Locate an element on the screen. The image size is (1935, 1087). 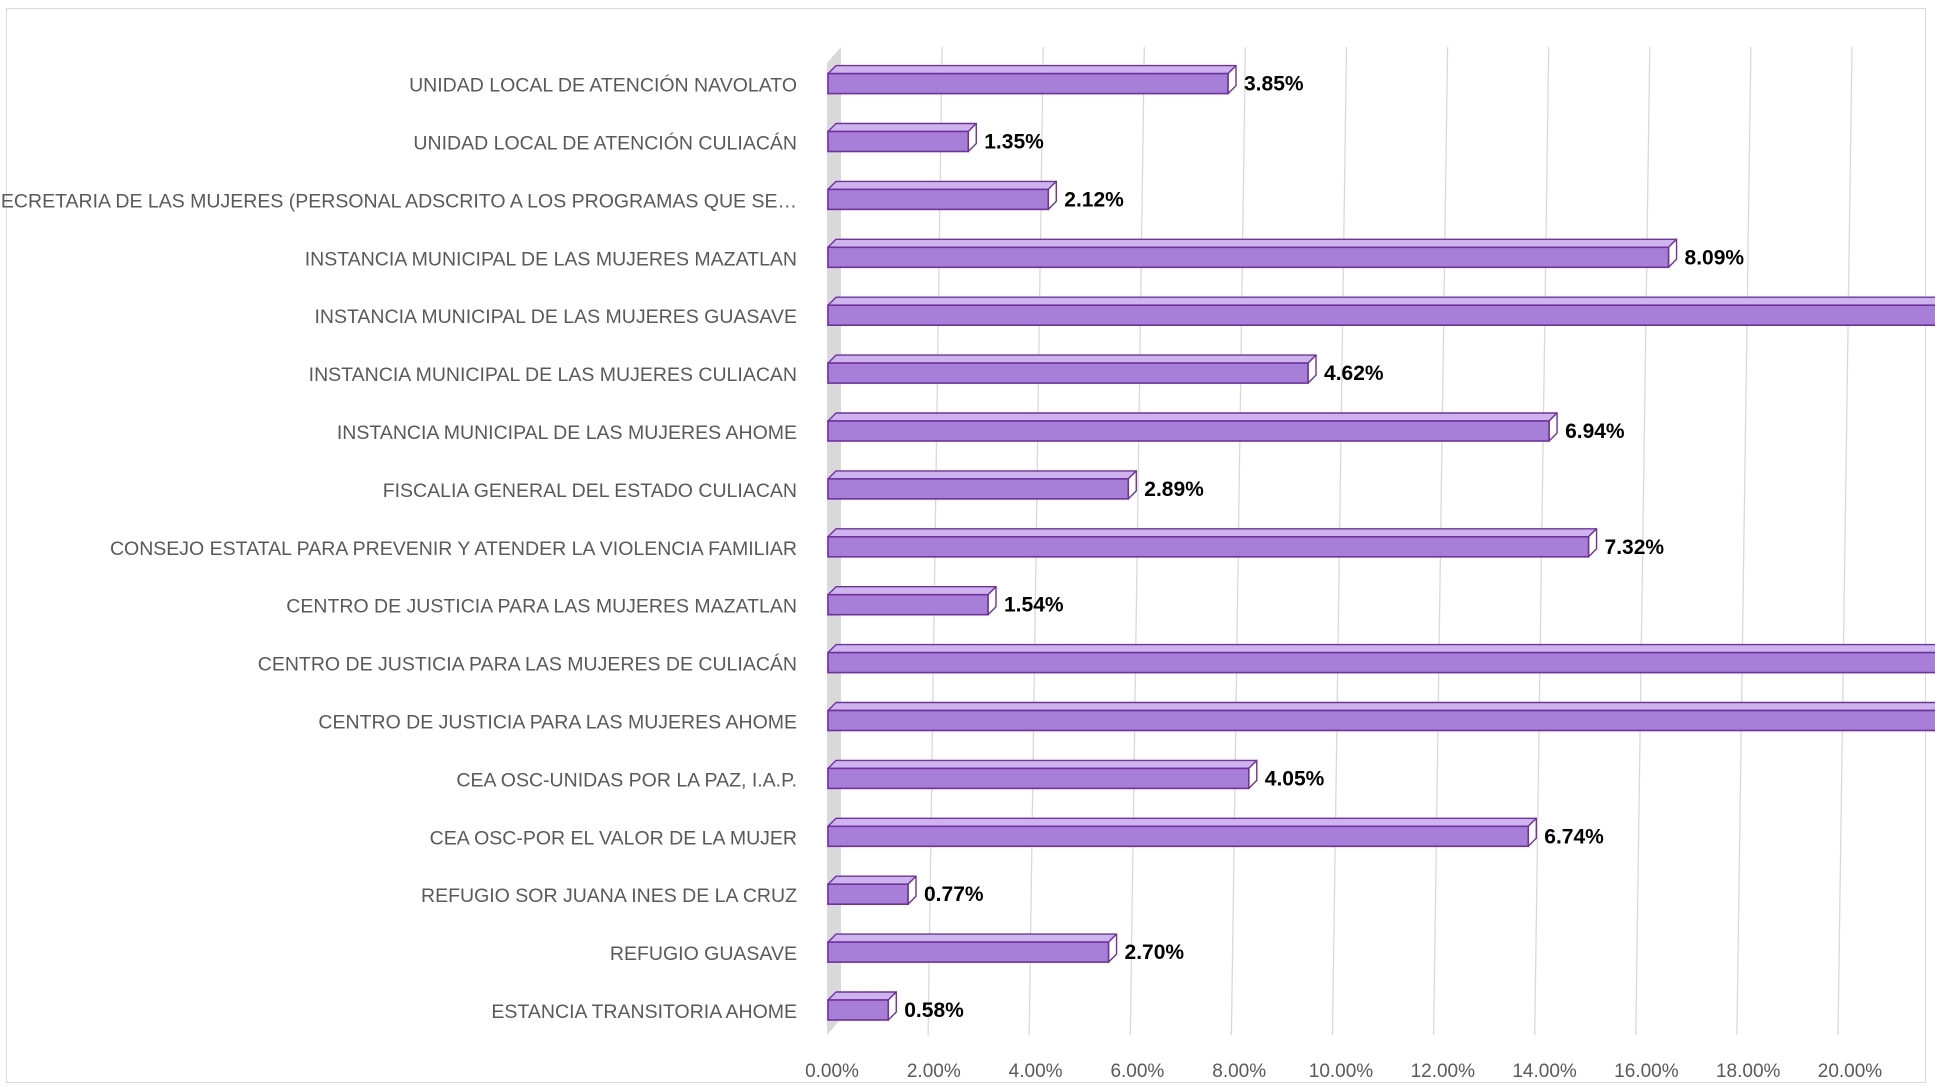
category-label: REFUGIO GUASAVE is located at coordinates (703, 954).